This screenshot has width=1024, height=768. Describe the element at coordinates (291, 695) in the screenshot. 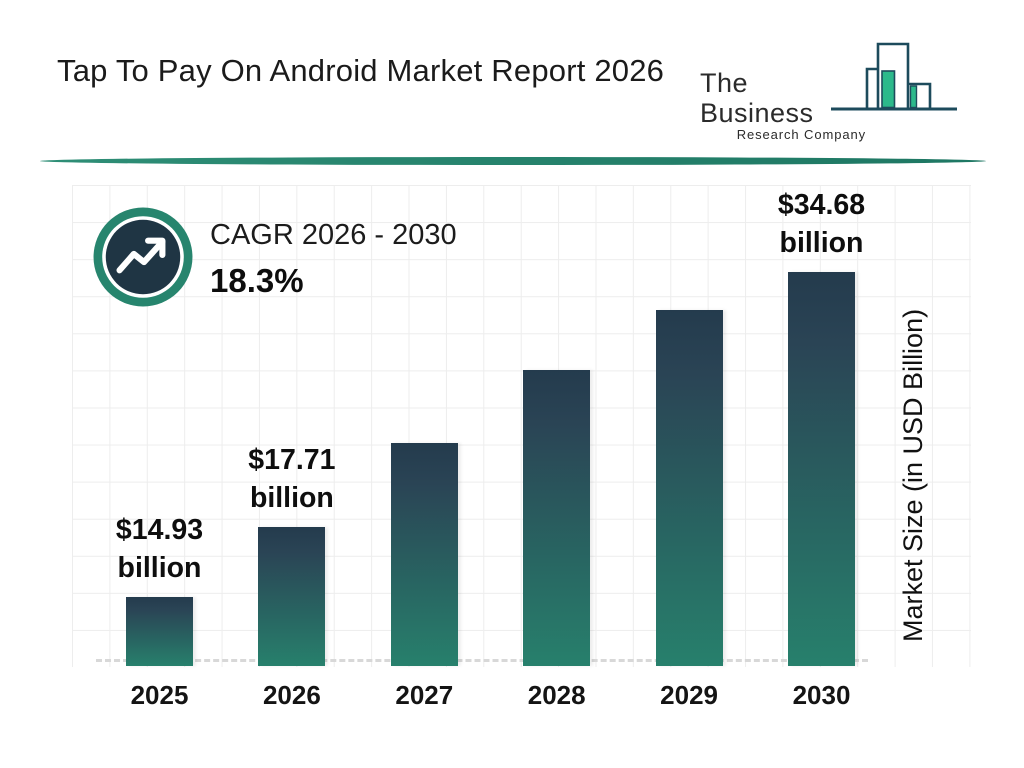

I see `x-axis-label-2026: 2026` at that location.